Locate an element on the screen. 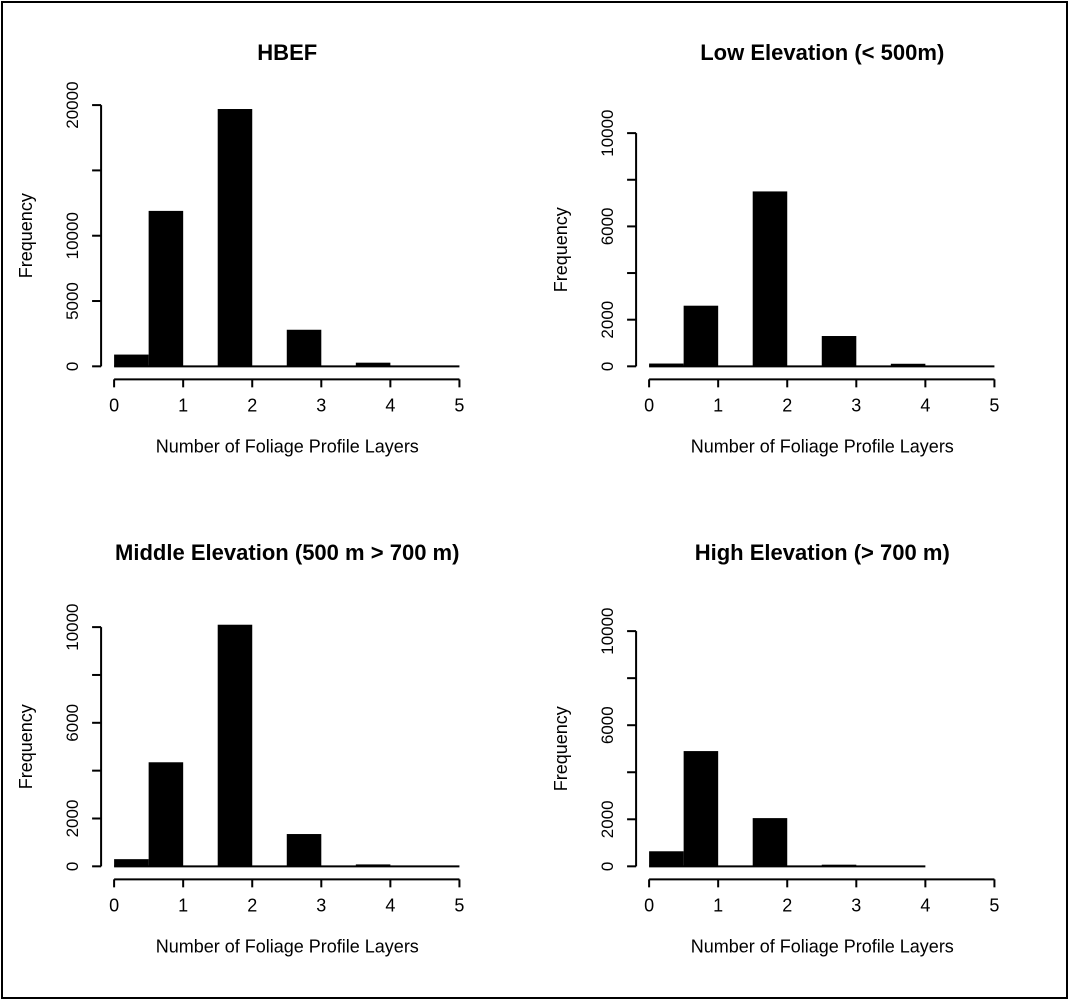 Image resolution: width=1069 pixels, height=1000 pixels. plot-area: 0 5000 10000 20000 0 1 2 3 4 5 is located at coordinates (263, 248).